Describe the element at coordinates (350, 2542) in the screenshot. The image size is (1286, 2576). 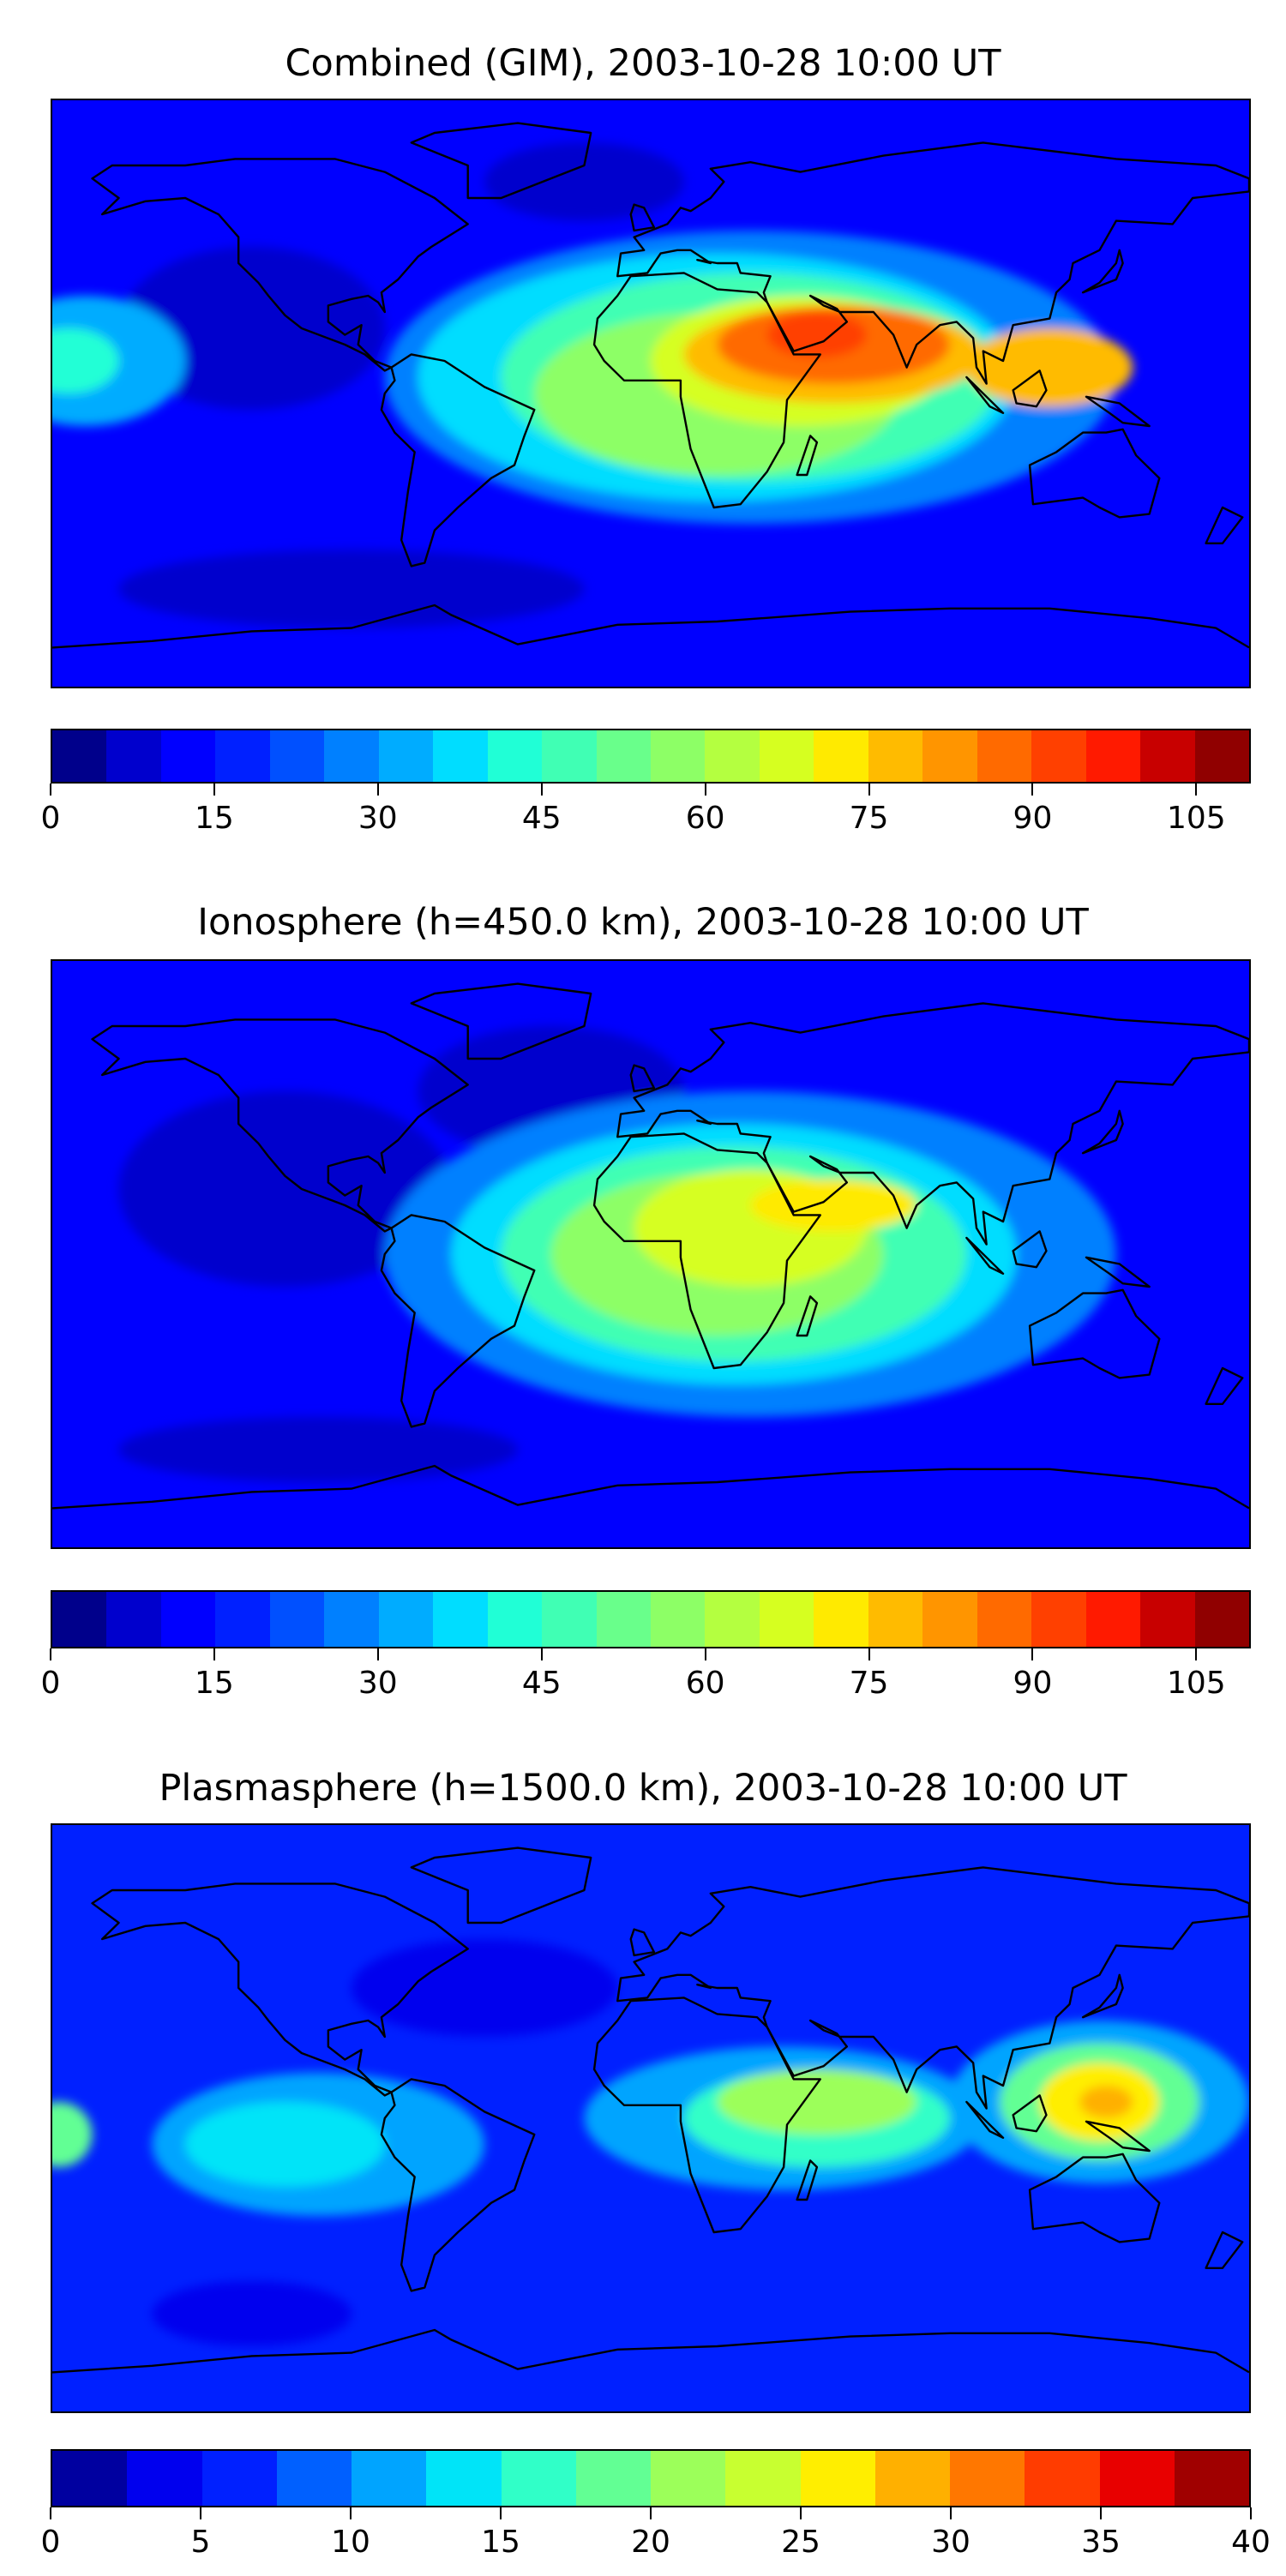
I see `colorbar-tick-label: 10` at that location.